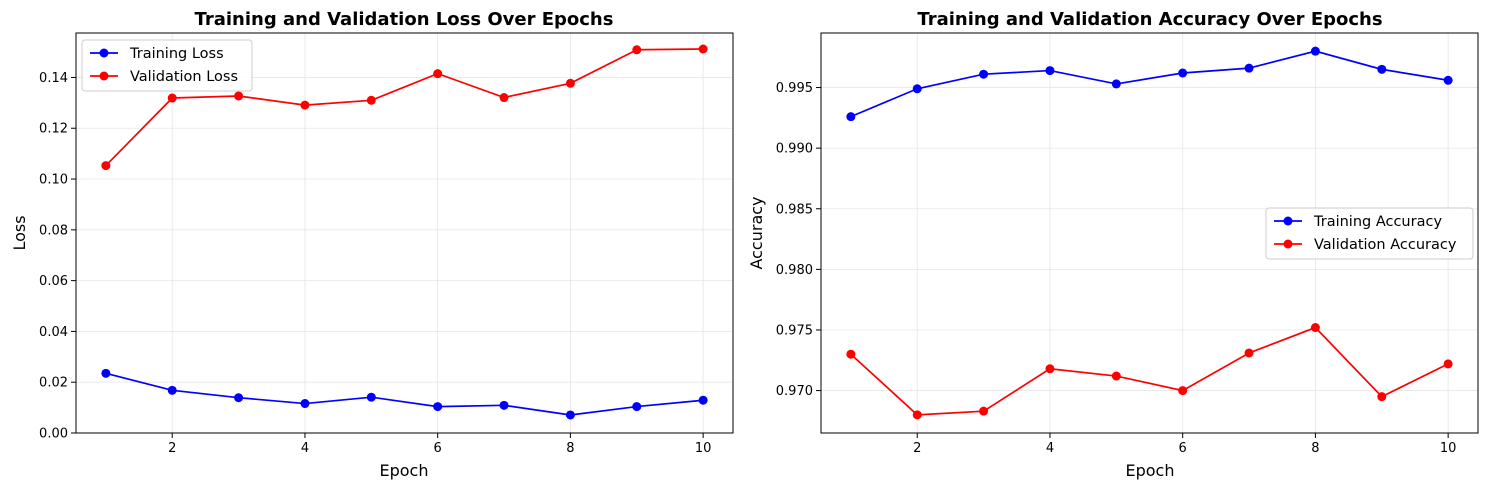 The image size is (1489, 490). Describe the element at coordinates (176, 54) in the screenshot. I see `legend-label: Training Loss` at that location.